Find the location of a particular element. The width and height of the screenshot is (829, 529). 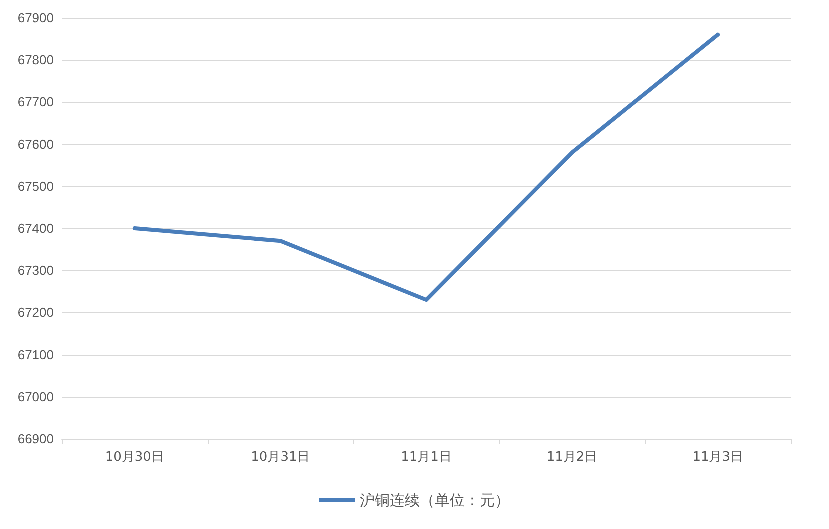

y-tick-label: 67300 is located at coordinates (36, 270).